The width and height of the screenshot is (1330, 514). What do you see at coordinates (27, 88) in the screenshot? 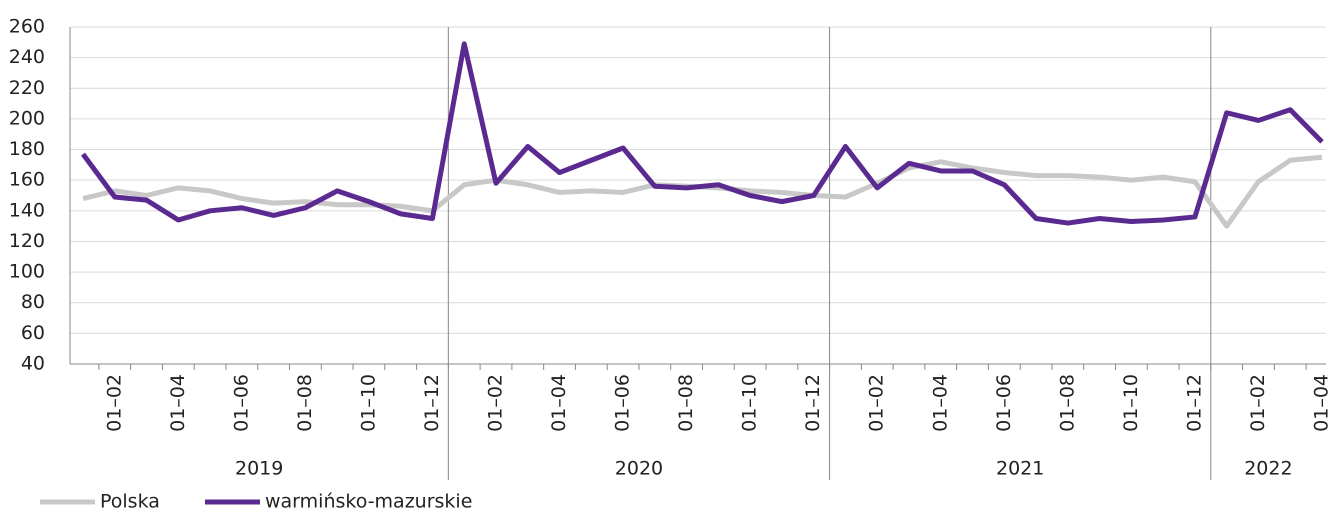
I see `y-tick-label: 220` at bounding box center [27, 88].